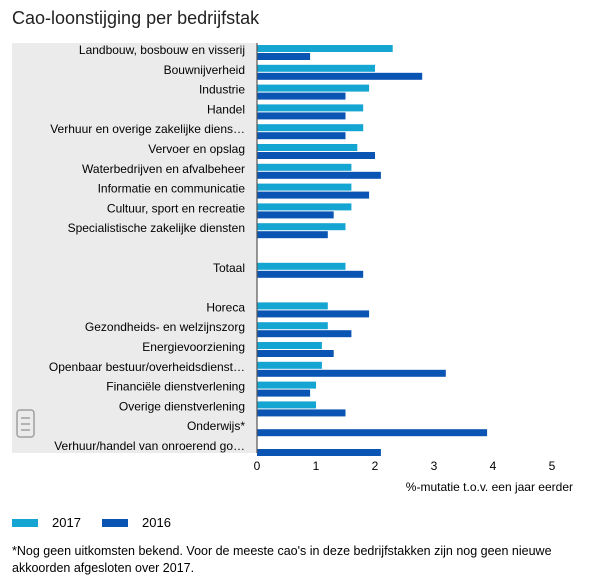  Describe the element at coordinates (46, 522) in the screenshot. I see `legend-item-2017: 2017` at that location.